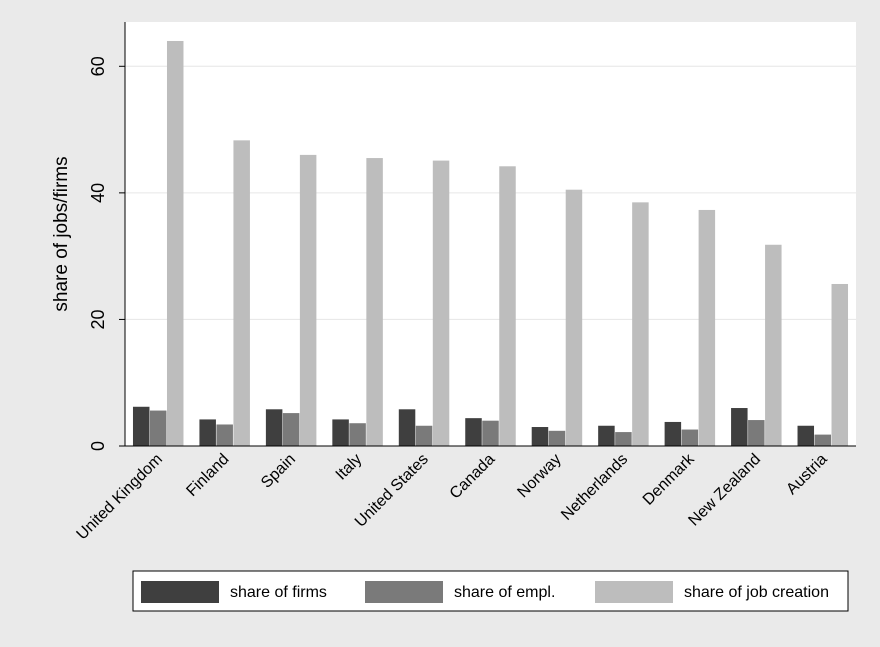 Image resolution: width=880 pixels, height=647 pixels. Describe the element at coordinates (98, 193) in the screenshot. I see `y-tick-label: 40` at that location.